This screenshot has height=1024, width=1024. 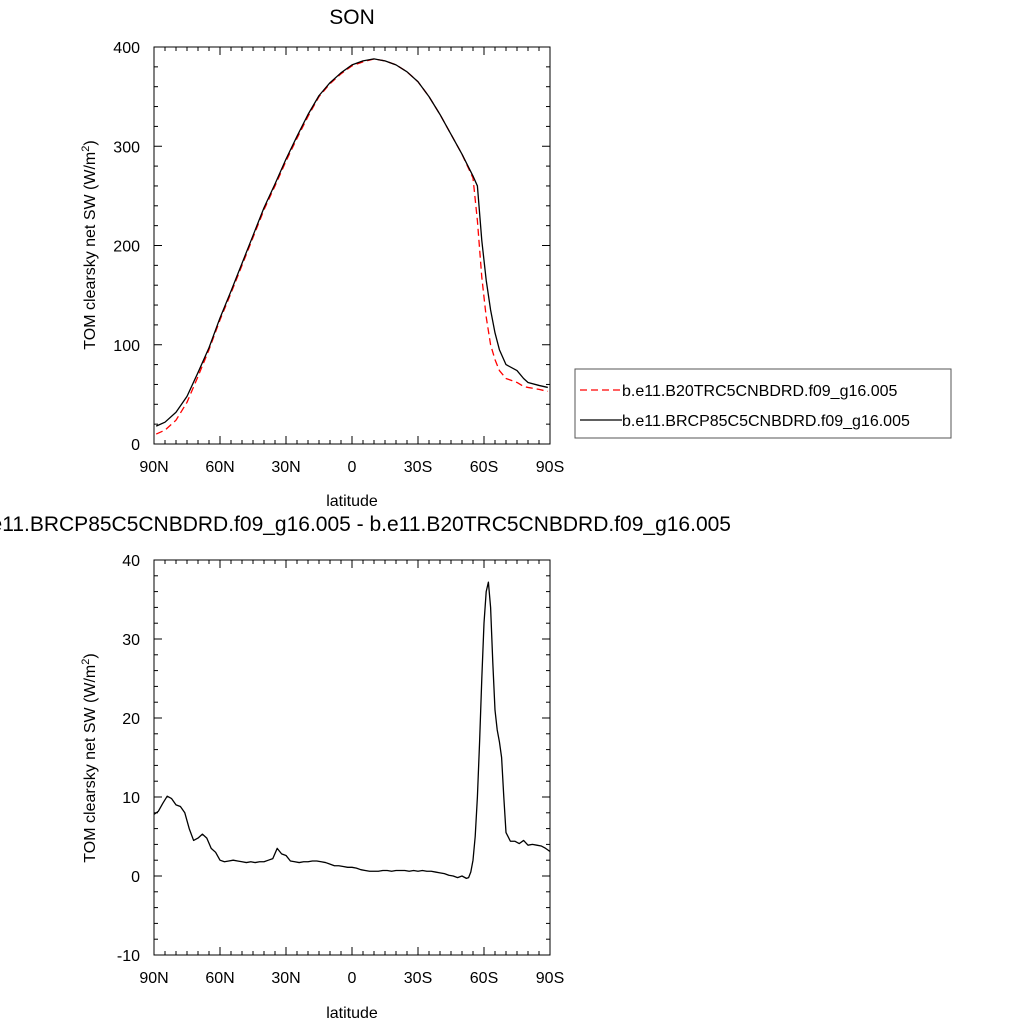 I want to click on bottom-y-tick-label: 0, so click(x=135, y=877).